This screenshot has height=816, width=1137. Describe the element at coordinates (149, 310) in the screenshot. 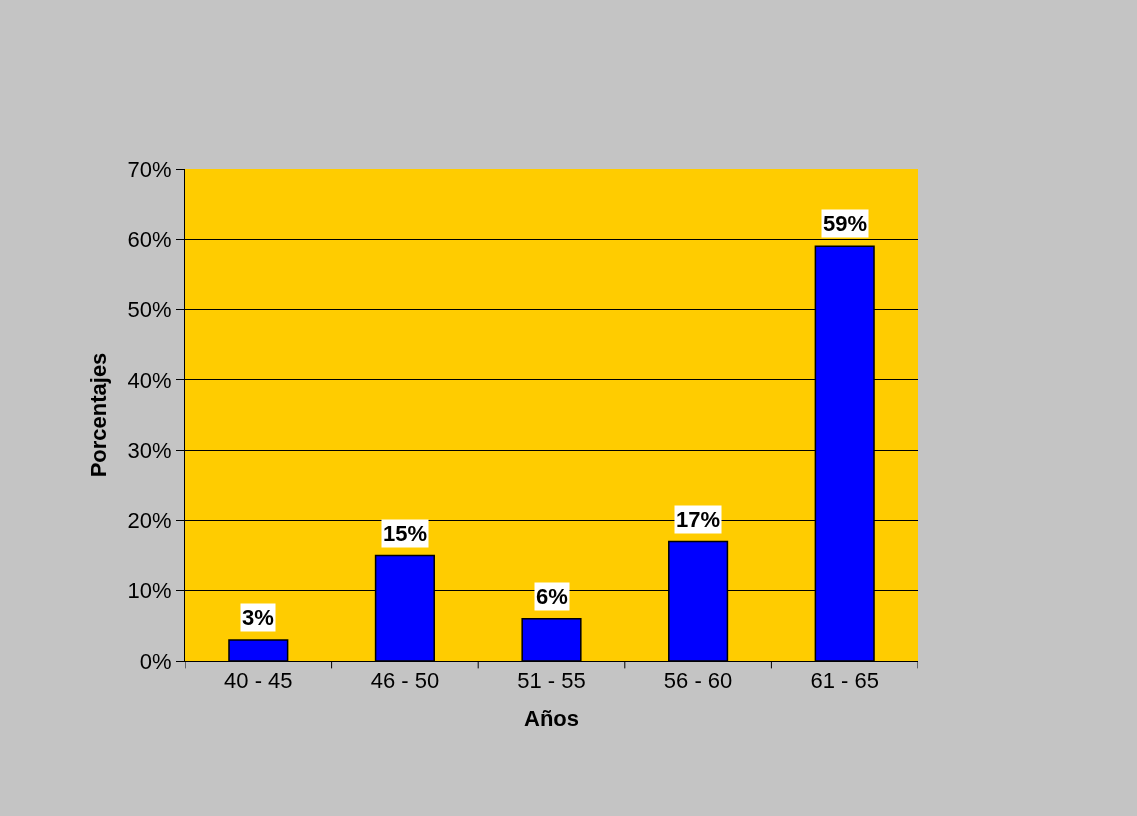

I see `y-tick-label: 50%` at that location.